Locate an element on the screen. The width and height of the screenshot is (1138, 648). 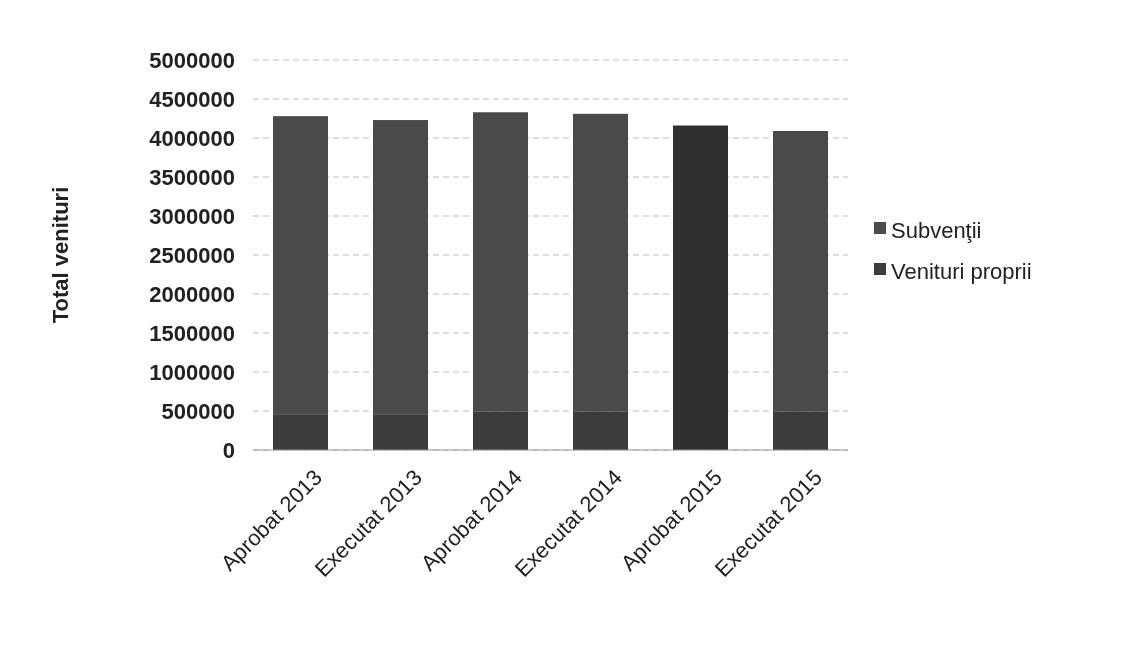
y-tick-label: 2500000 is located at coordinates (192, 255).